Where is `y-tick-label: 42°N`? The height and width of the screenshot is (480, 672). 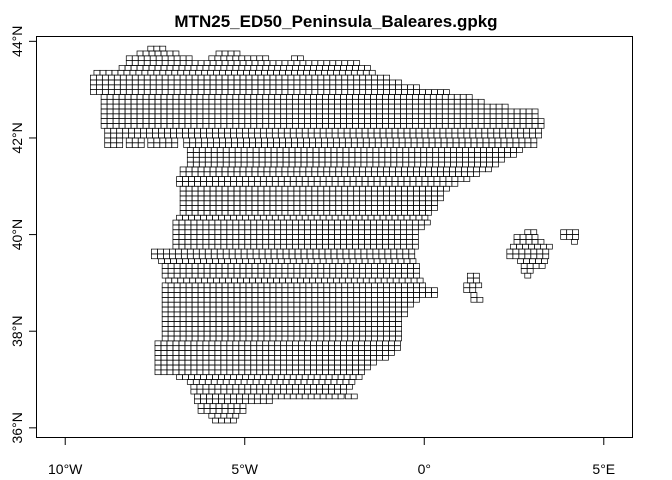
y-tick-label: 42°N is located at coordinates (17, 137).